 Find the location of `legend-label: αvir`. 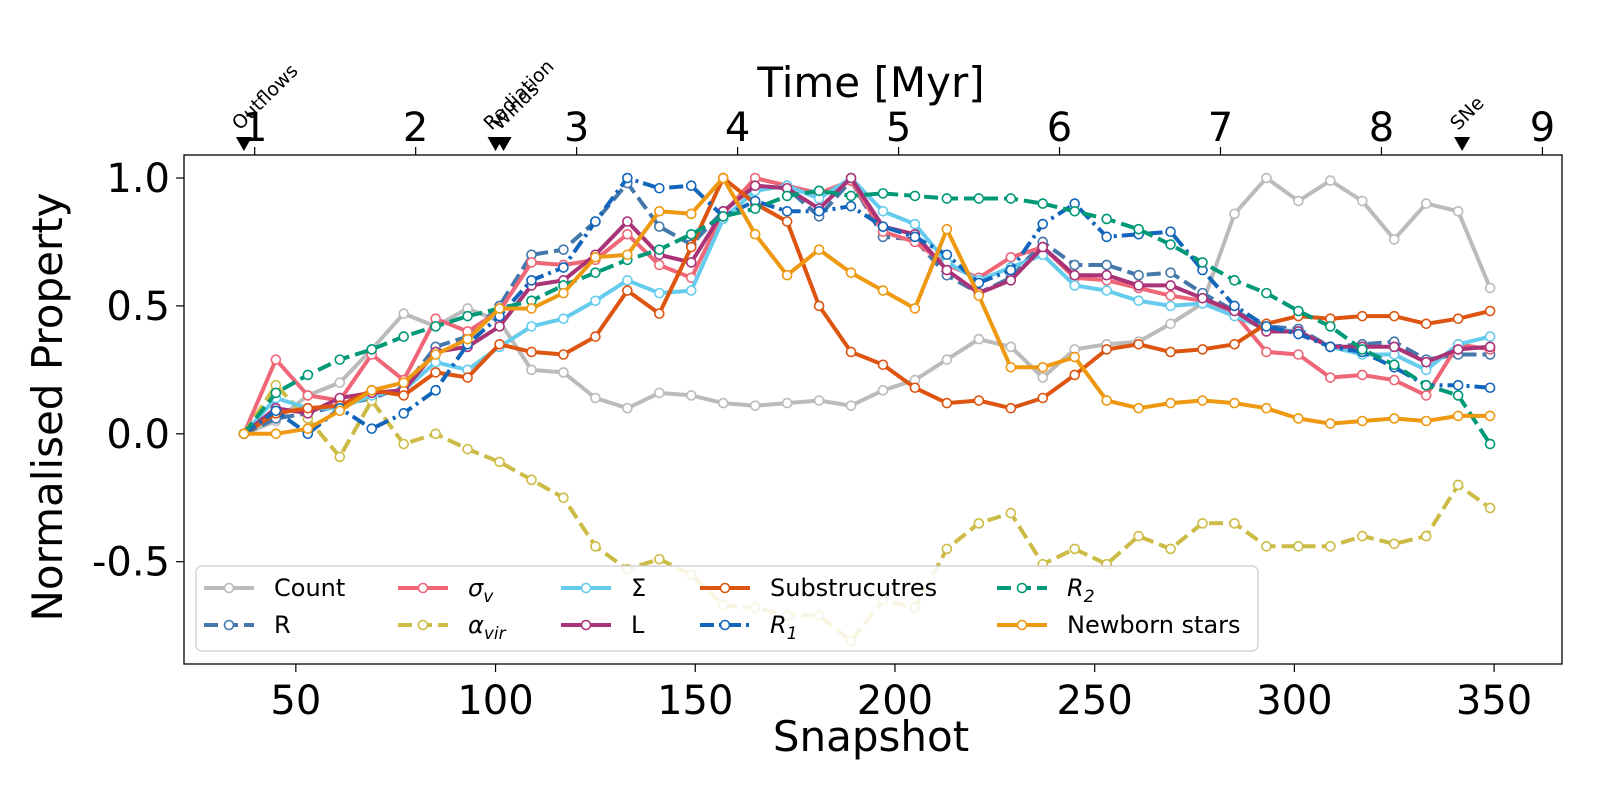

legend-label: αvir is located at coordinates (487, 627).